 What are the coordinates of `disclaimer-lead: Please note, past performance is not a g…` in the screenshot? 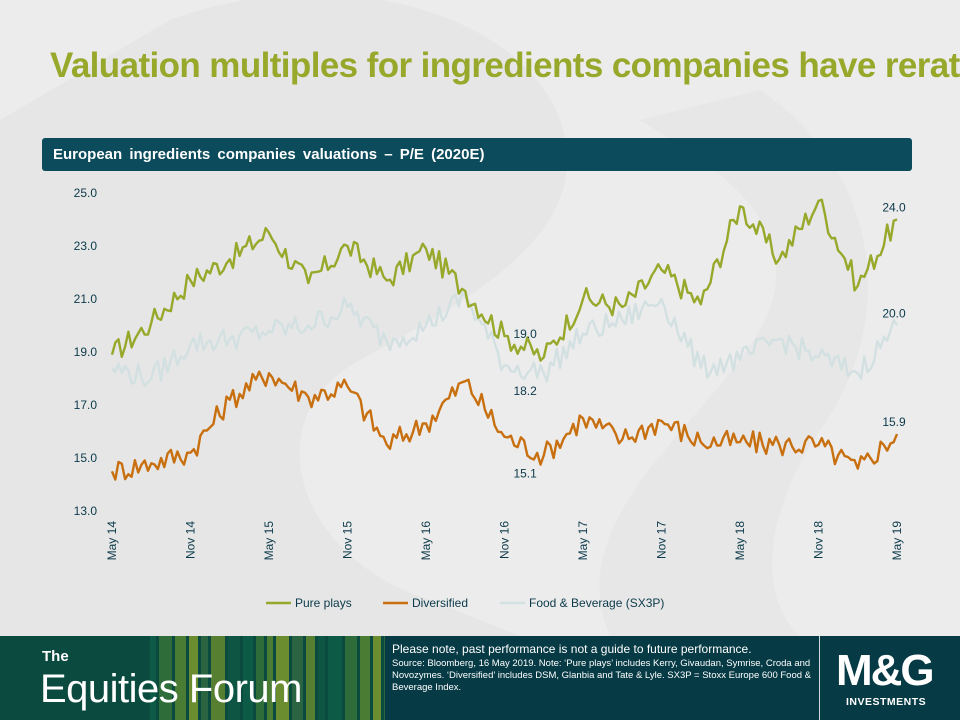 It's located at (572, 649).